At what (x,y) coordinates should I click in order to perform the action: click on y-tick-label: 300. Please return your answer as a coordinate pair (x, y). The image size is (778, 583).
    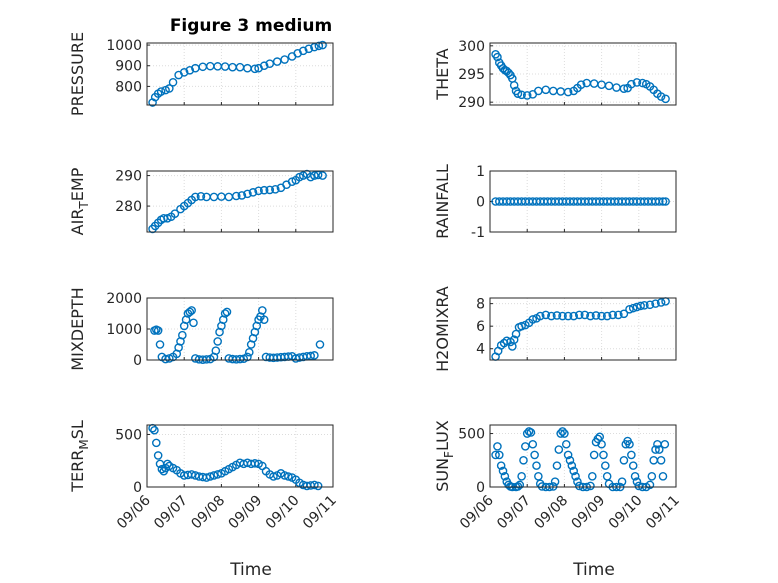
    Looking at the image, I should click on (471, 47).